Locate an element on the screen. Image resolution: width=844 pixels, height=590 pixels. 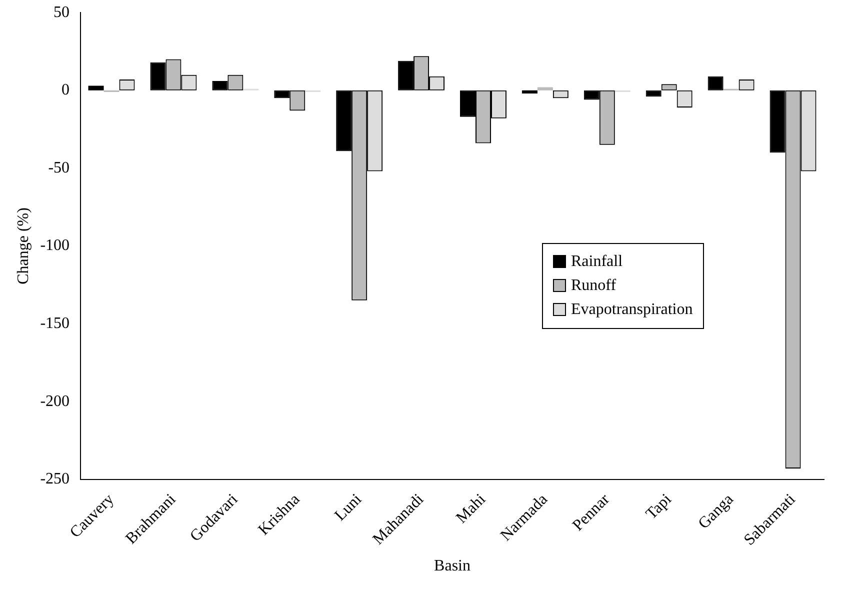
legend-label: Rainfall is located at coordinates (597, 262).